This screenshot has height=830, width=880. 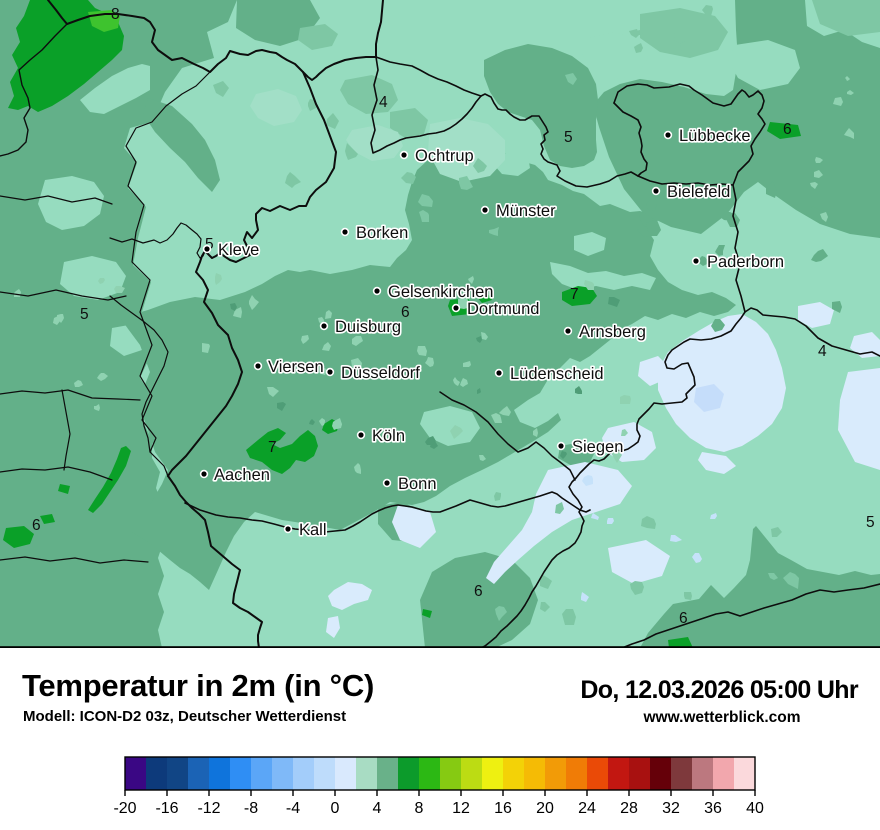 What do you see at coordinates (713, 808) in the screenshot?
I see `svg-text: 36` at bounding box center [713, 808].